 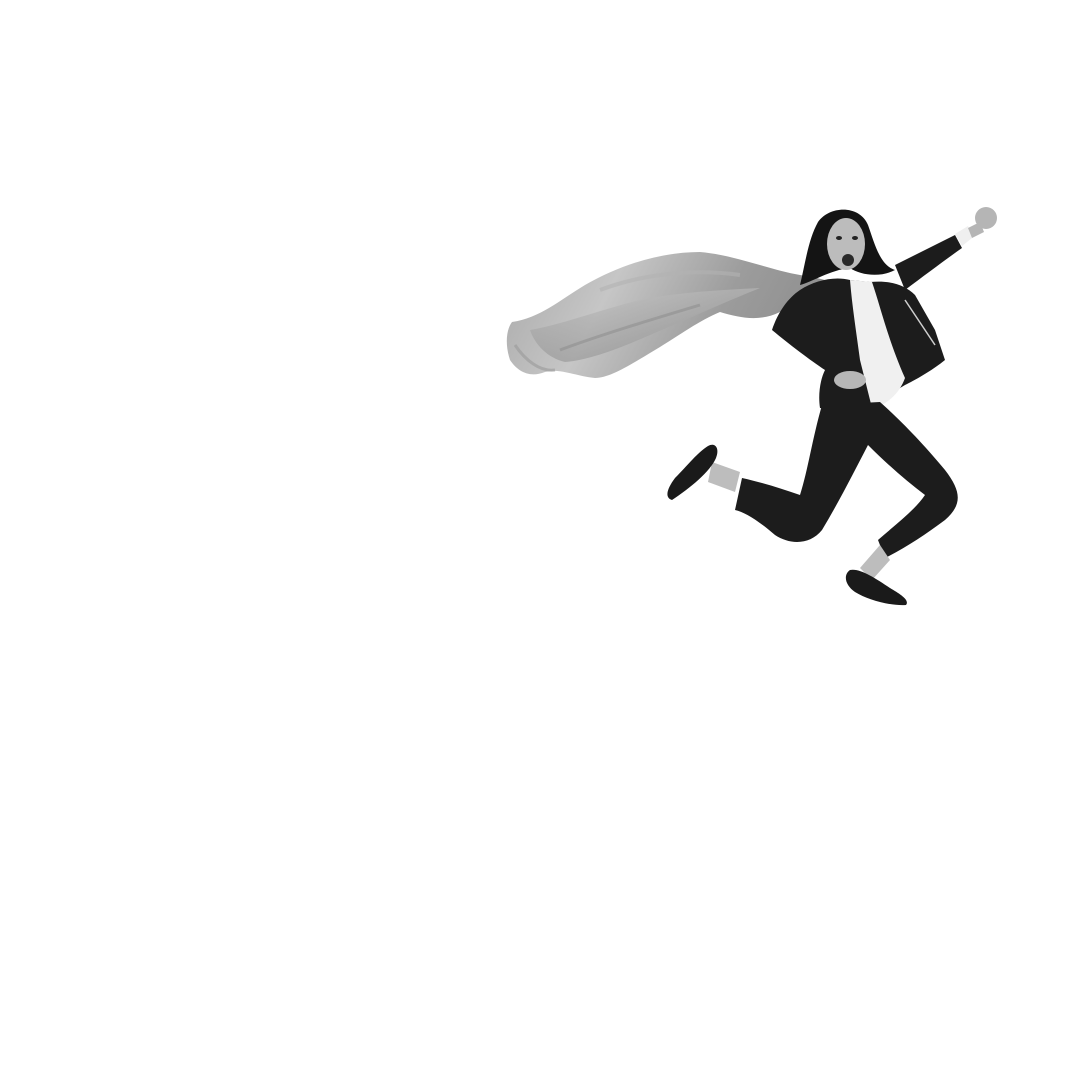 I want to click on open-mouth, so click(x=848, y=260).